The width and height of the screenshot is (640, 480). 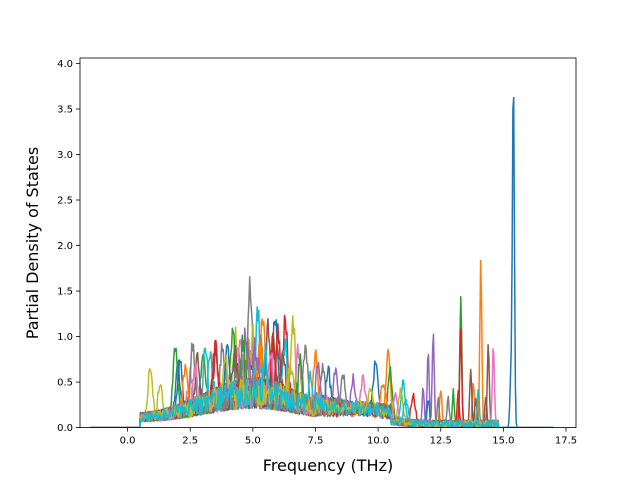 What do you see at coordinates (32, 243) in the screenshot?
I see `y-axis-label: Partial Density of States` at bounding box center [32, 243].